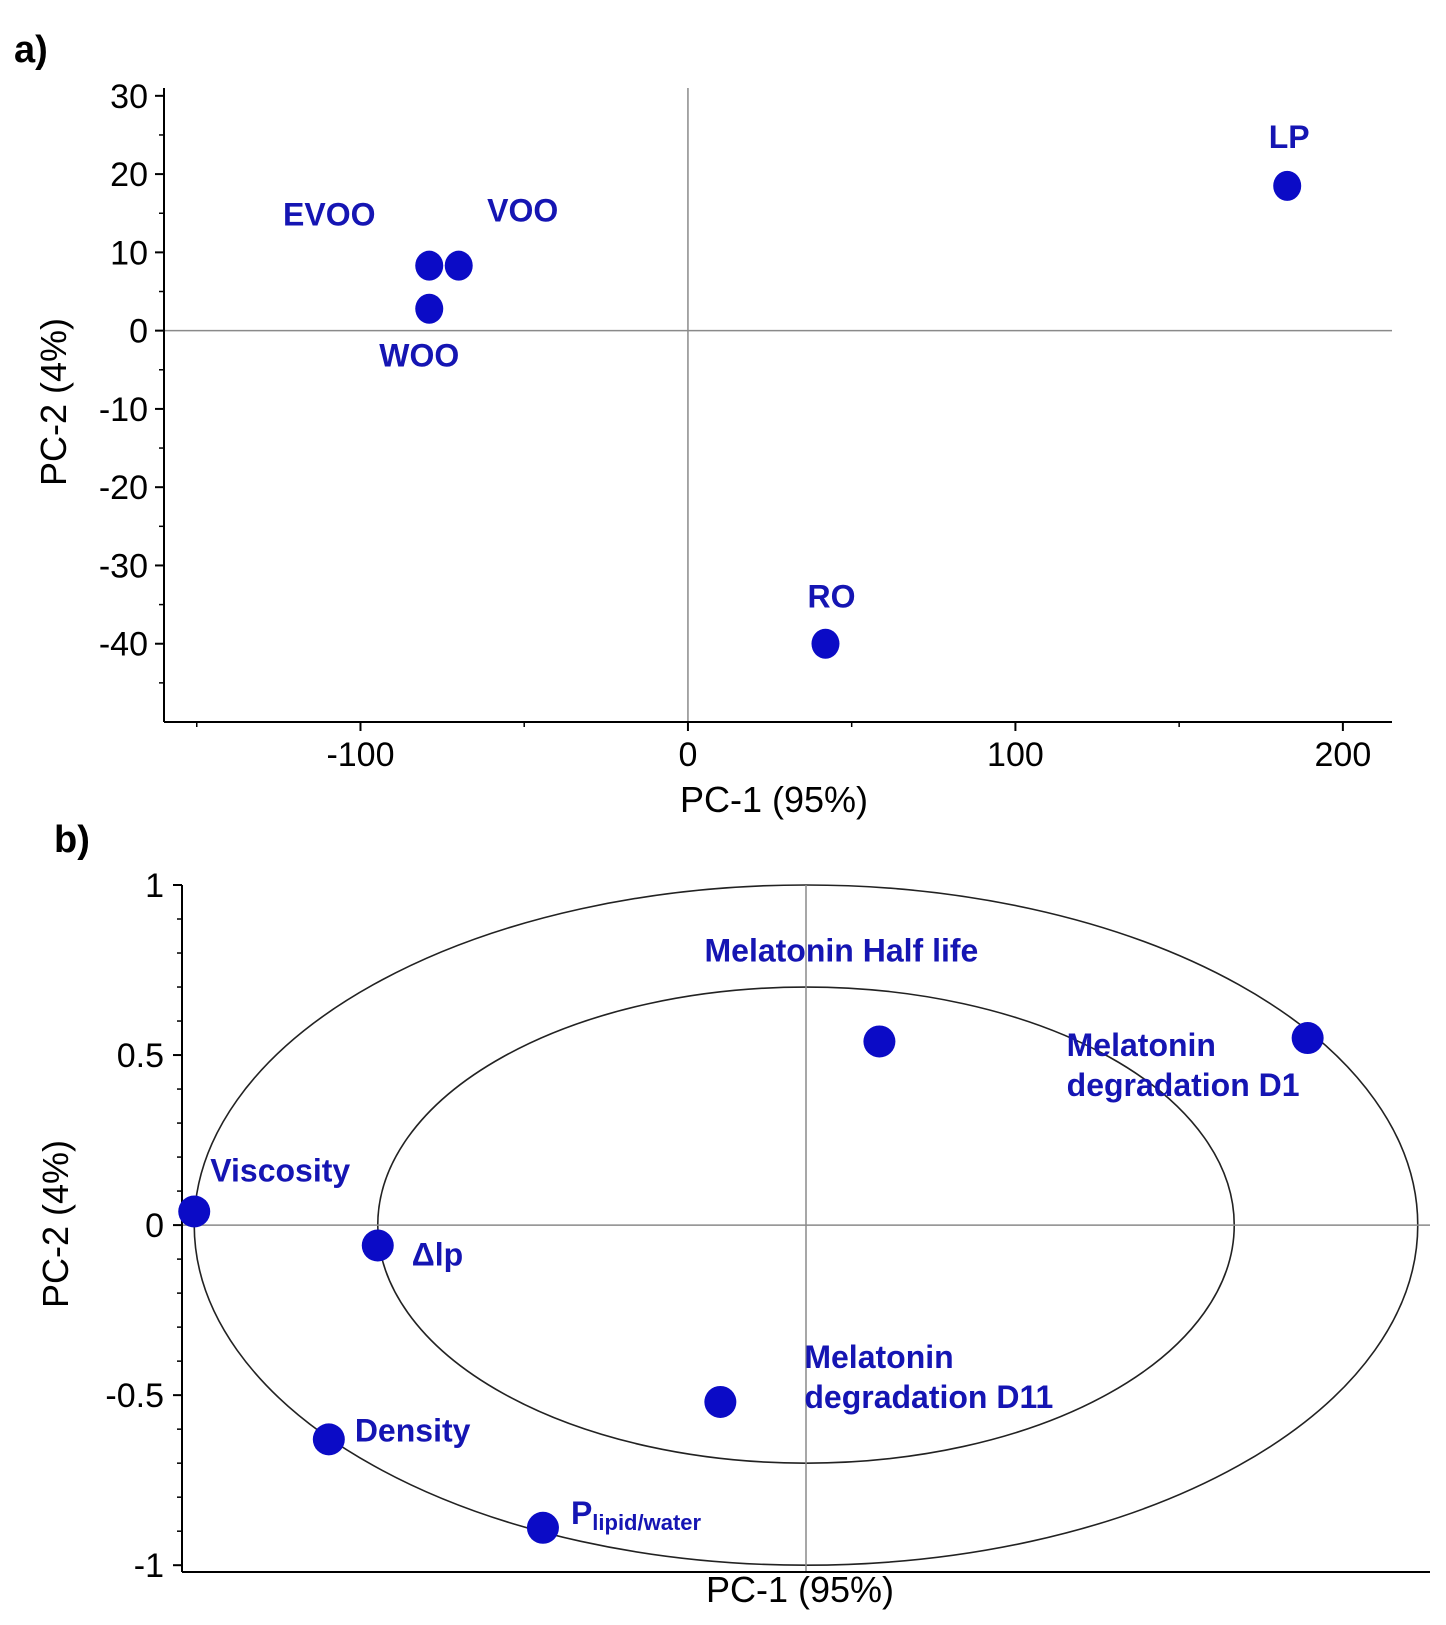 This screenshot has height=1625, width=1446. I want to click on panel-a-y-axis-title: PC-2 (4%), so click(53, 402).